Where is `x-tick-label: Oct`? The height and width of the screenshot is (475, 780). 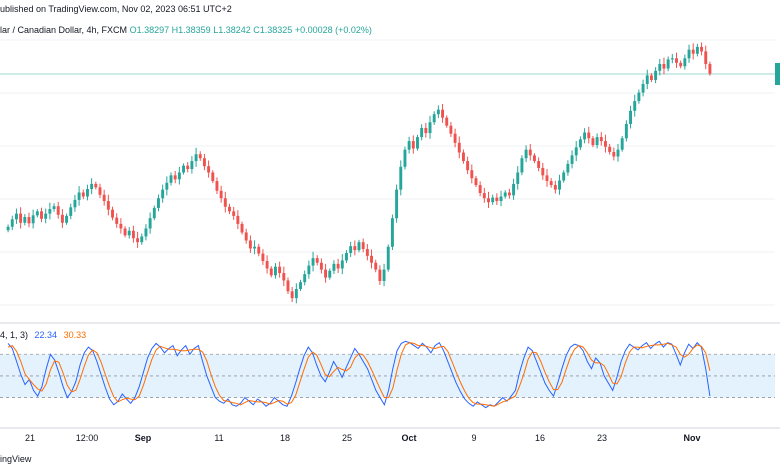
x-tick-label: Oct is located at coordinates (408, 438).